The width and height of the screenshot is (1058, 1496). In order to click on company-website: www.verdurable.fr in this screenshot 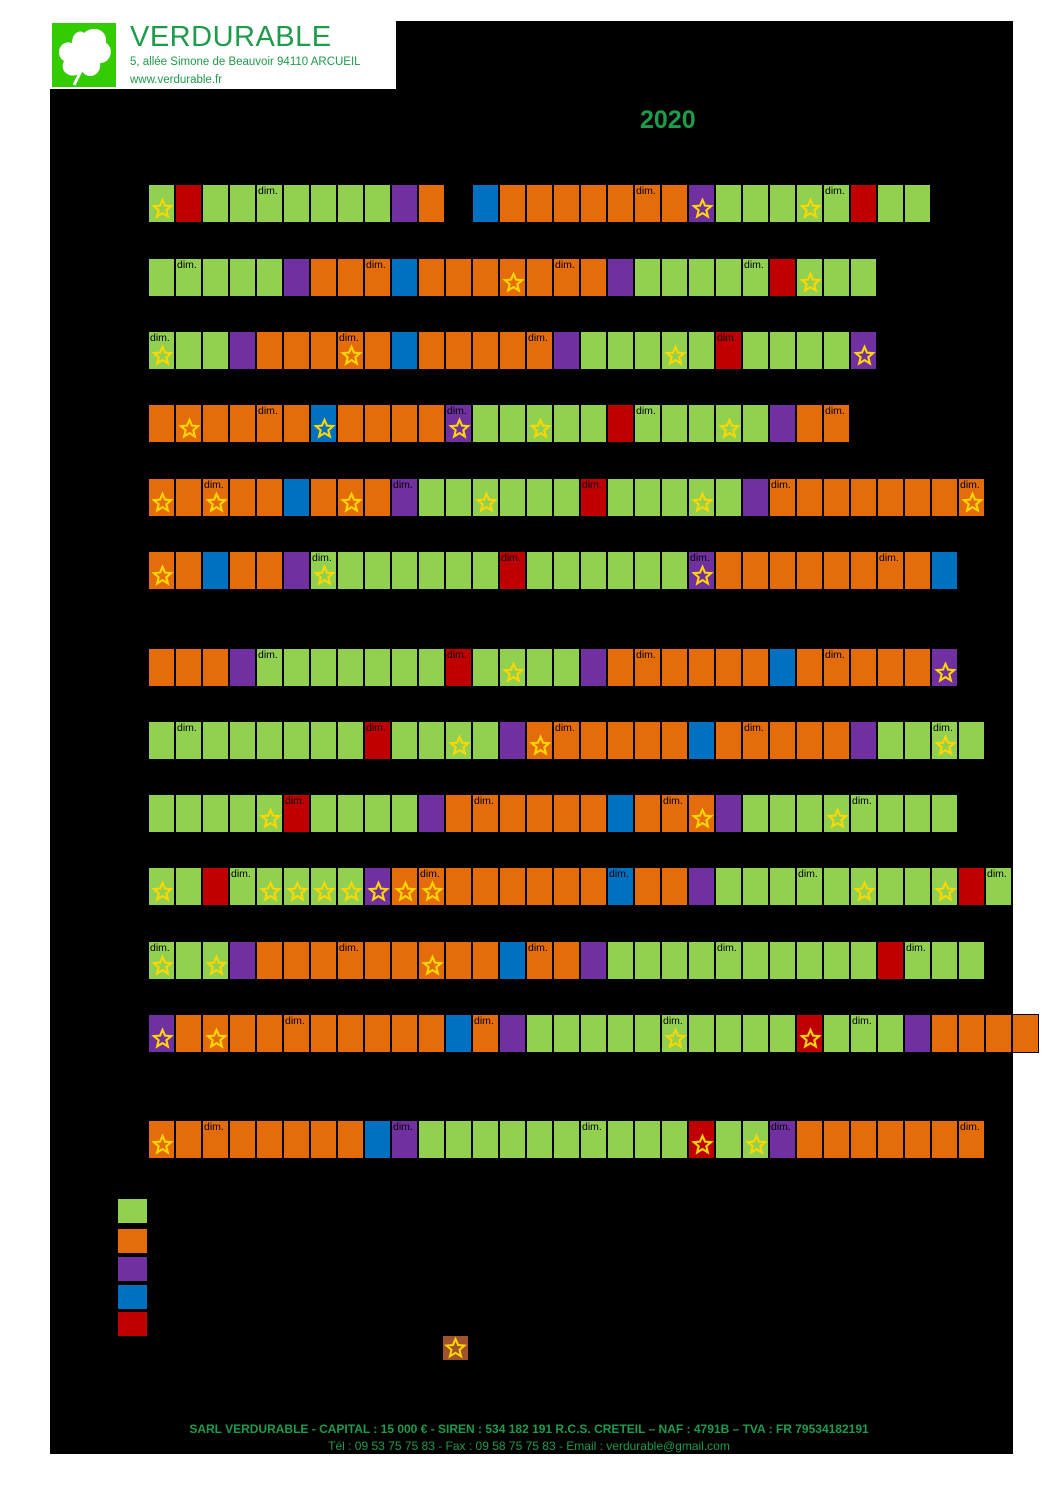, I will do `click(176, 80)`.